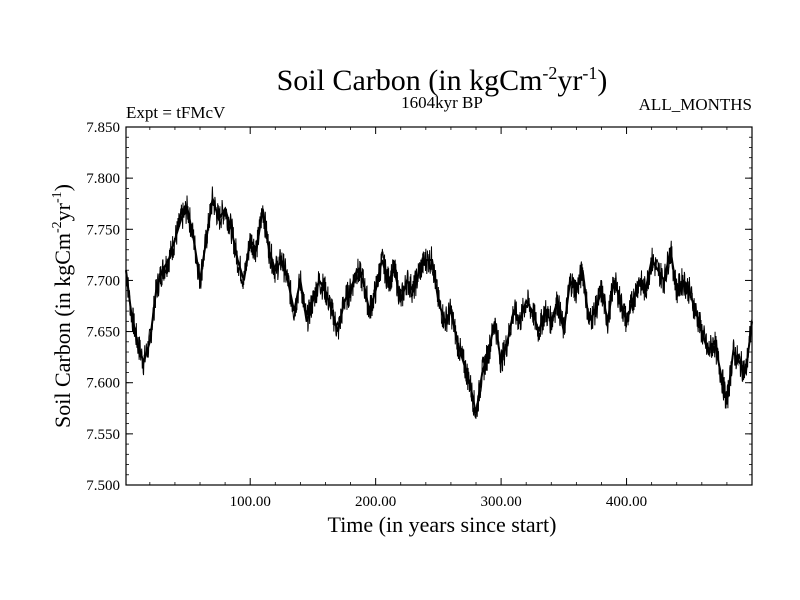 The image size is (800, 600). What do you see at coordinates (103, 179) in the screenshot?
I see `y-tick-label: 7.800` at bounding box center [103, 179].